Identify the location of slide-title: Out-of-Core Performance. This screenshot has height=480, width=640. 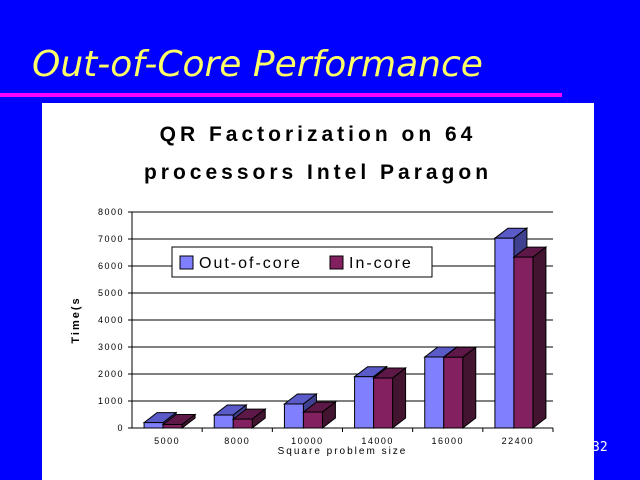
(257, 64).